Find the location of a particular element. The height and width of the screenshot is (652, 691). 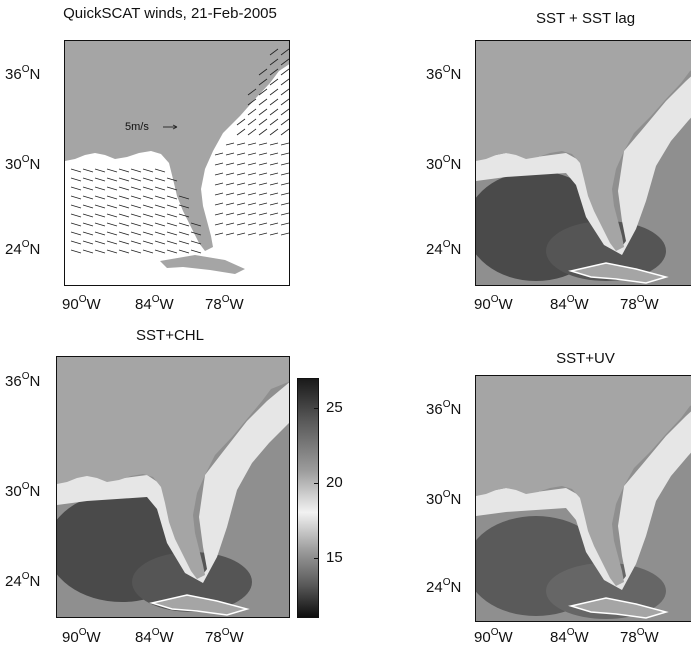

lat-label-sst-uv: 24ON is located at coordinates (444, 586).